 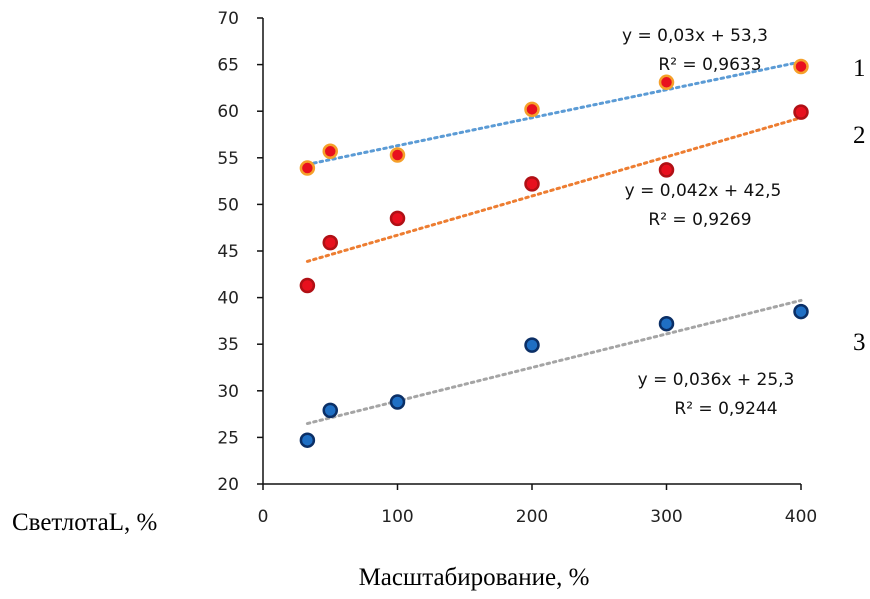 What do you see at coordinates (228, 392) in the screenshot?
I see `y-tick-label: 30` at bounding box center [228, 392].